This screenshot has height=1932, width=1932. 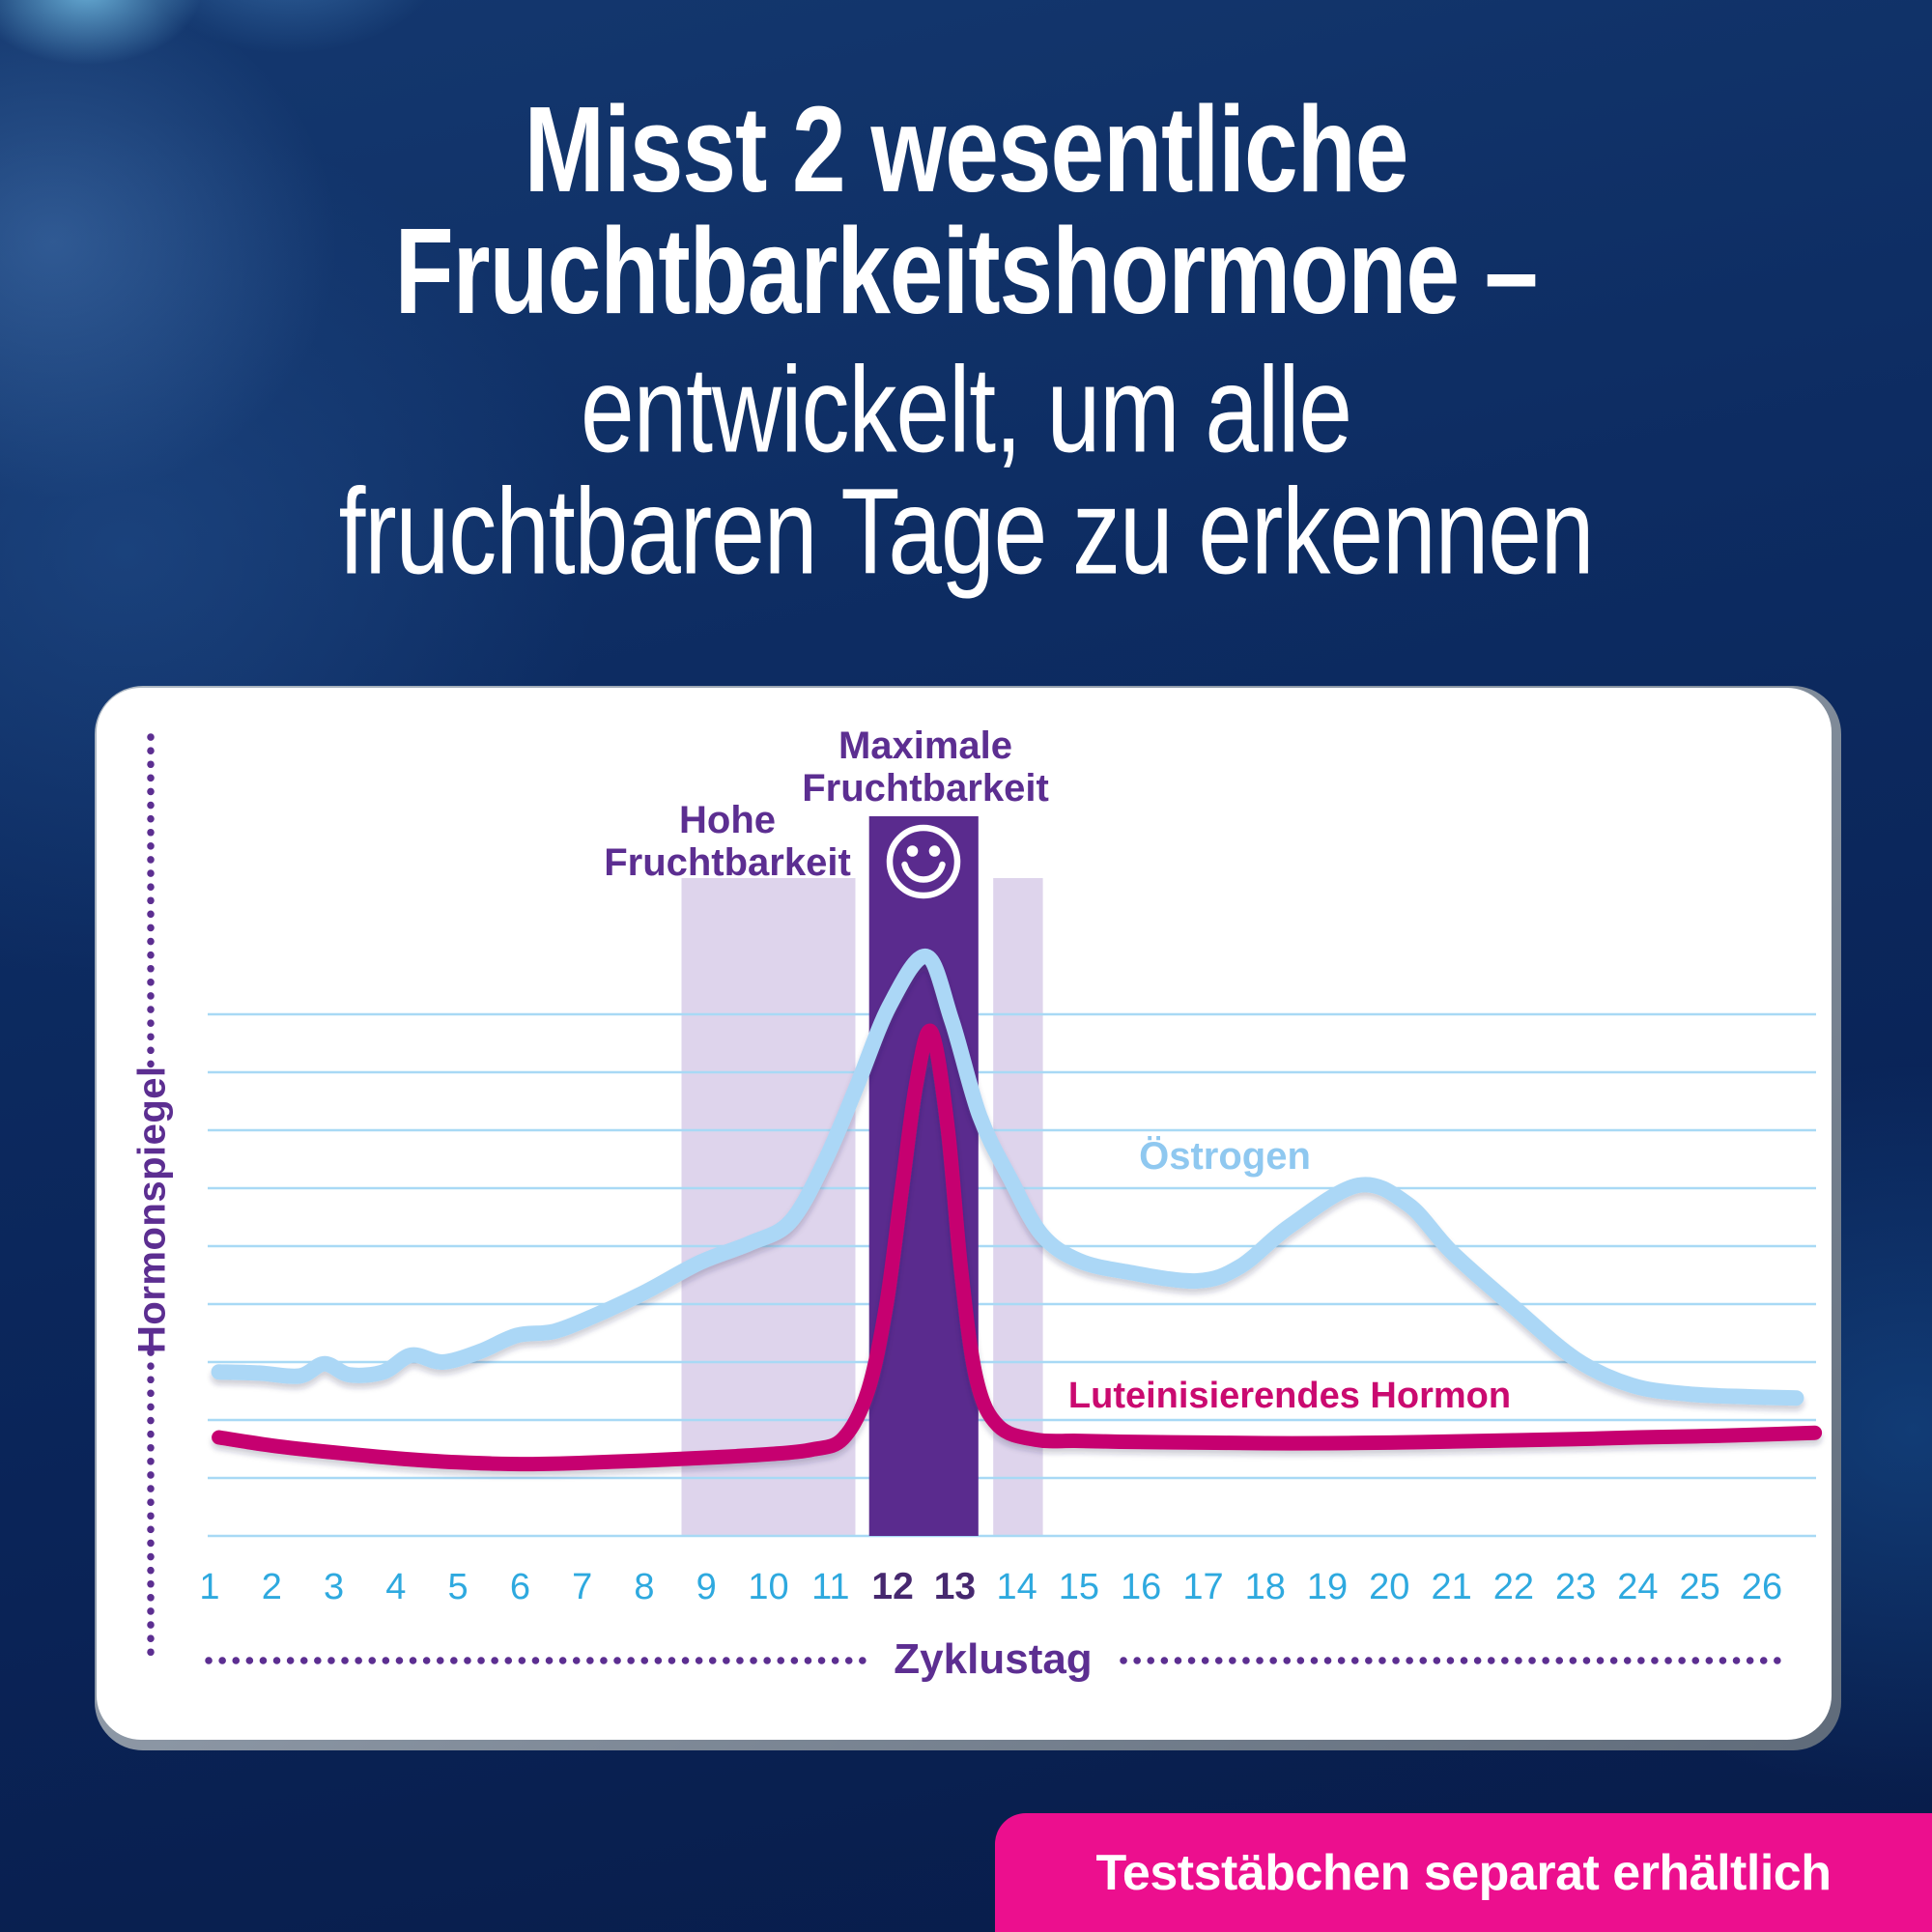 I want to click on title-line-1: Misst 2 wesentliche, so click(x=966, y=149).